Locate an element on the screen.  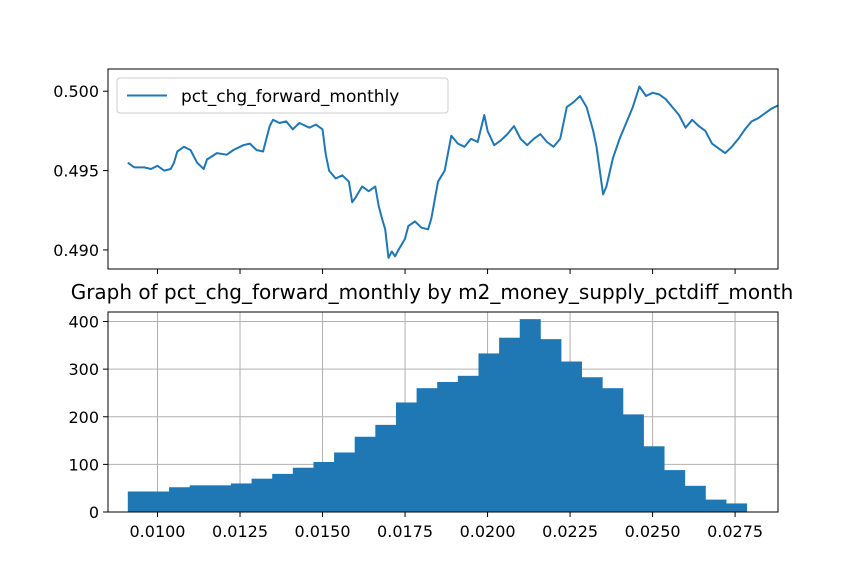
histogram-x-tick-label: 0.0275 is located at coordinates (735, 531).